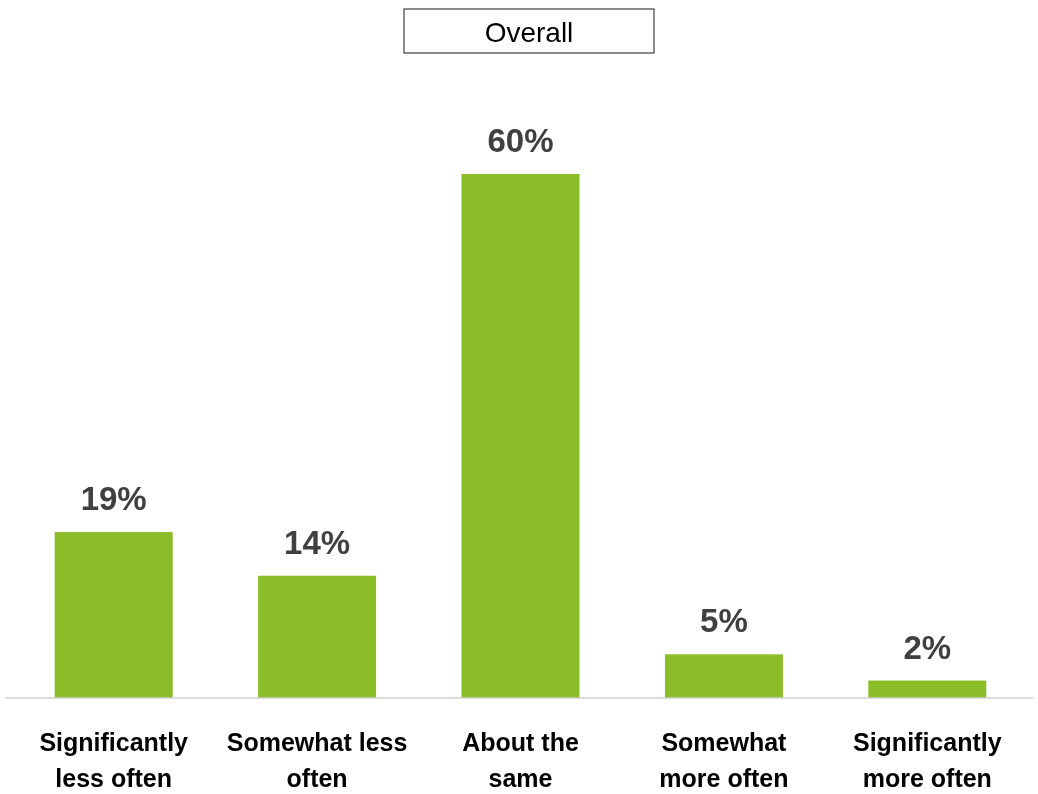 The image size is (1038, 794). What do you see at coordinates (520, 140) in the screenshot?
I see `data-label: 60%` at bounding box center [520, 140].